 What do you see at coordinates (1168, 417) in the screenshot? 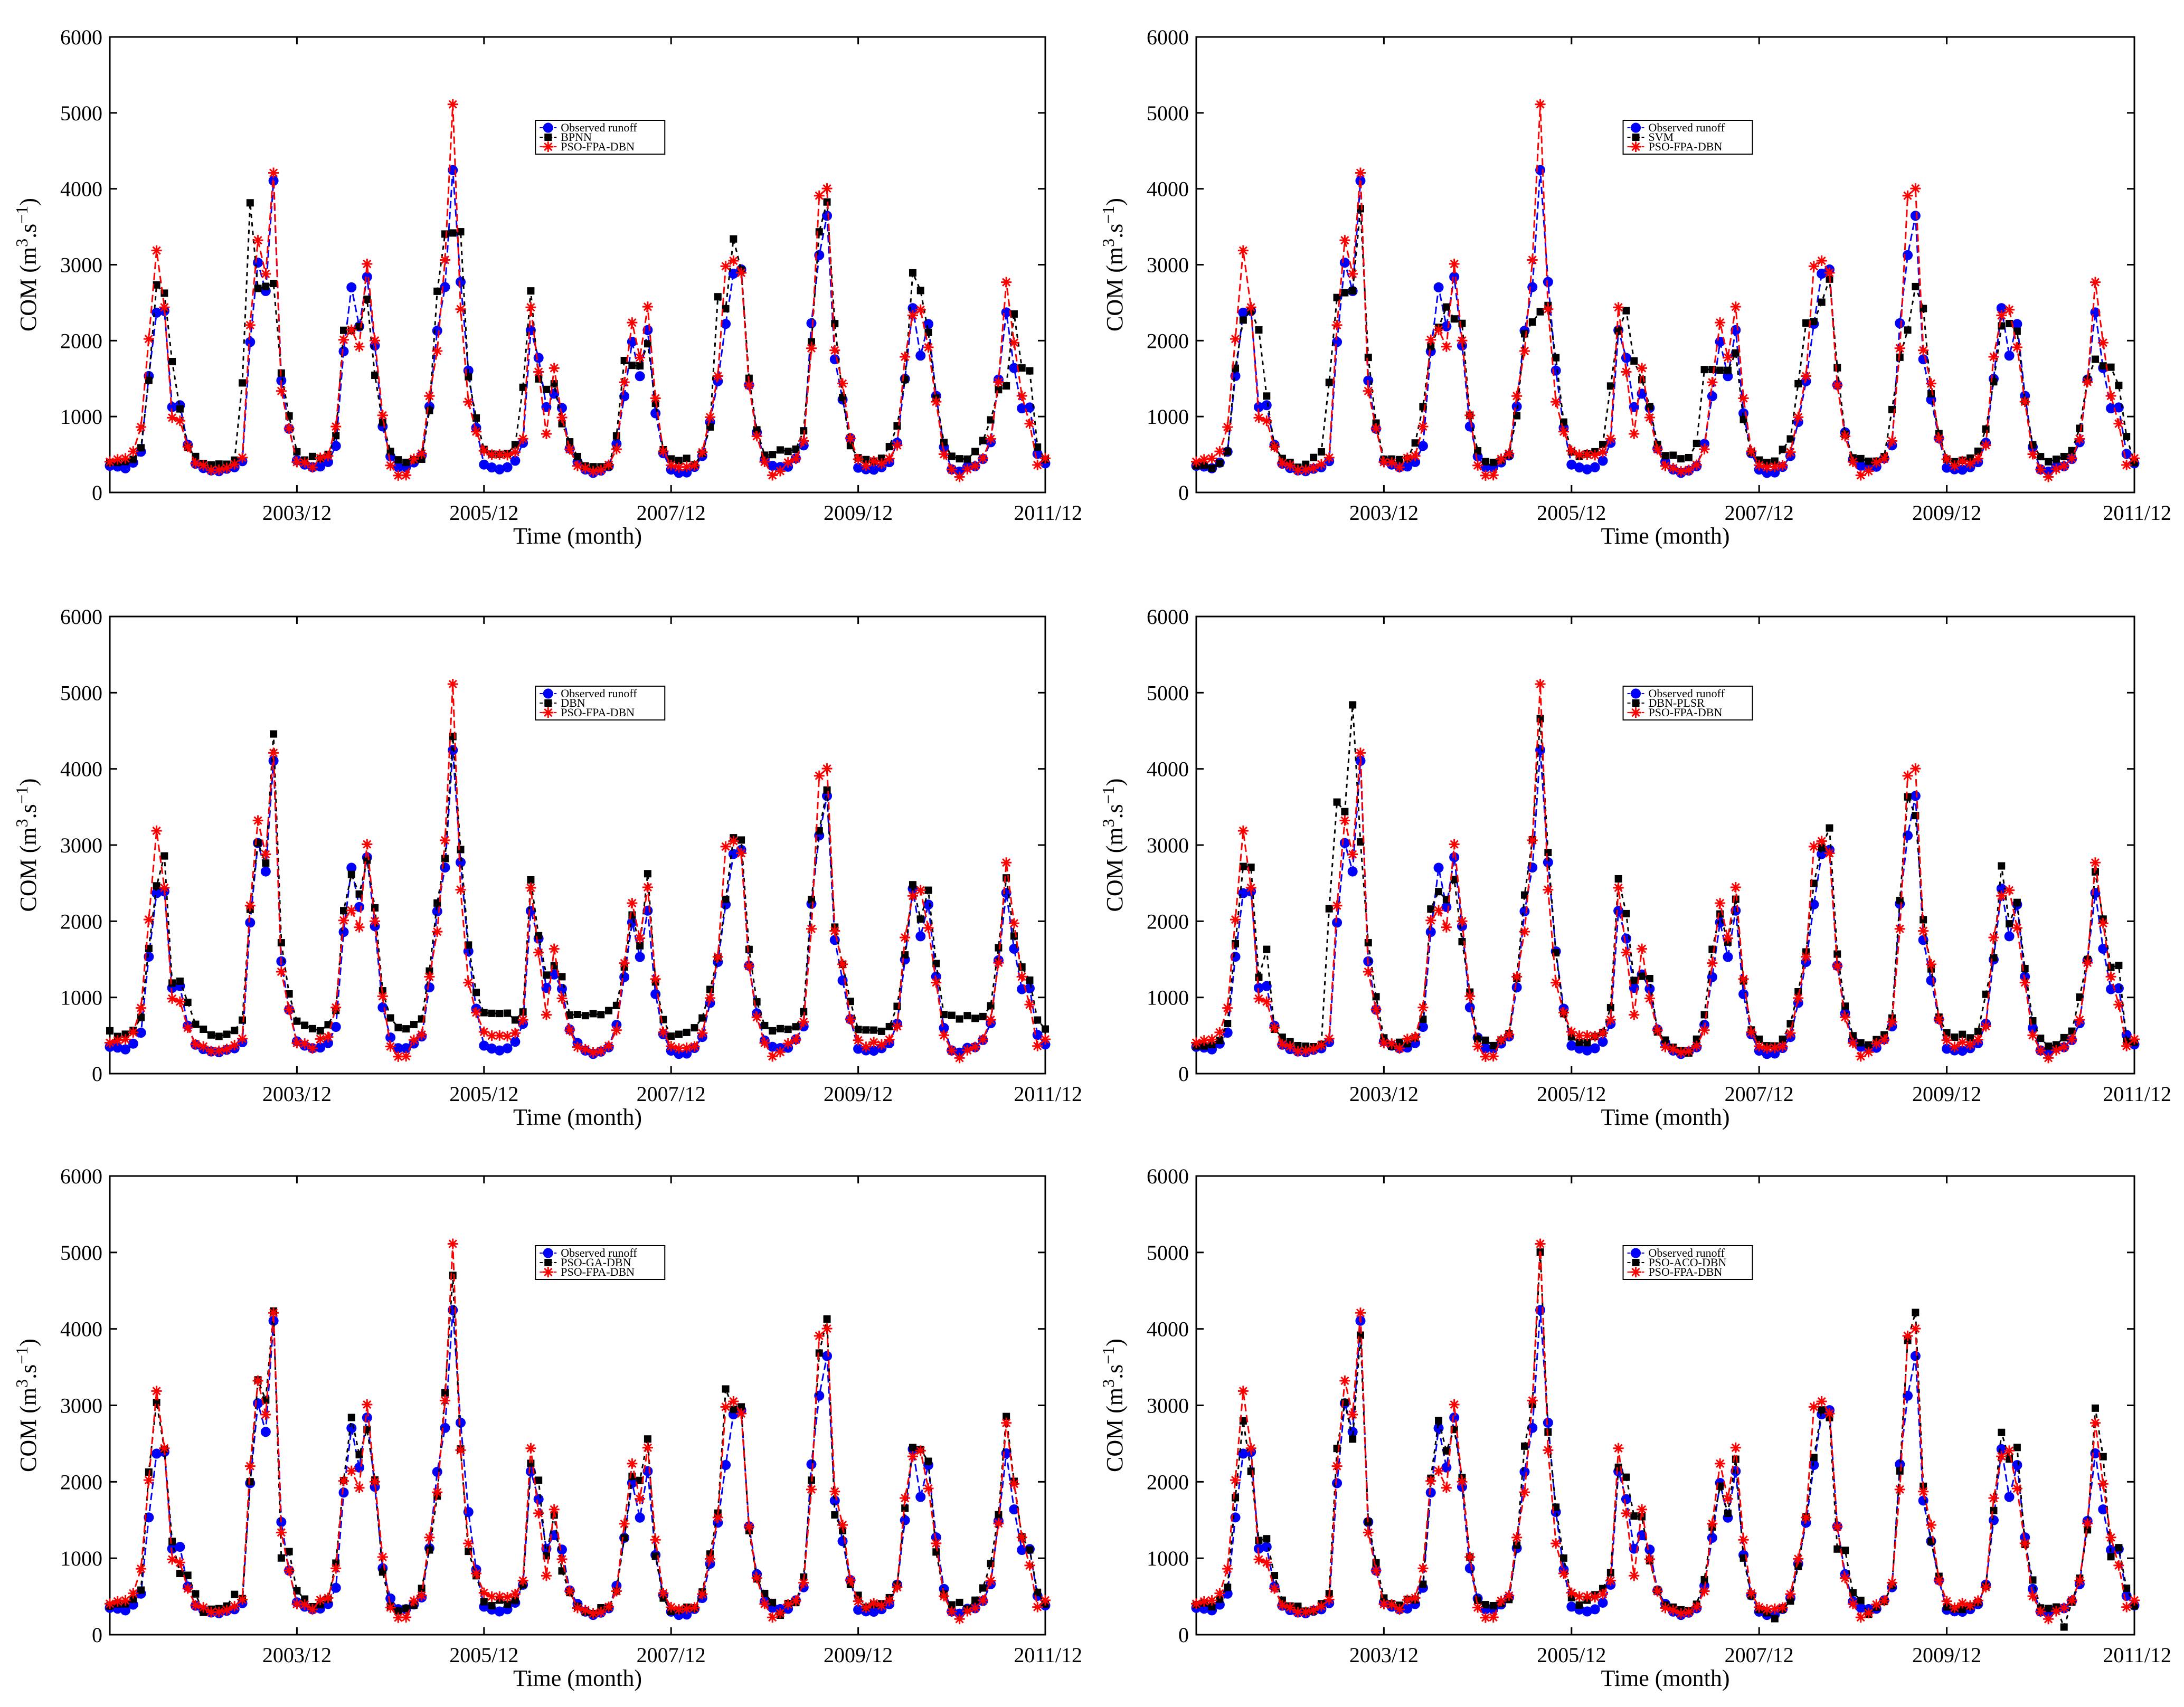
I see `y-tick-label: 1000` at bounding box center [1168, 417].